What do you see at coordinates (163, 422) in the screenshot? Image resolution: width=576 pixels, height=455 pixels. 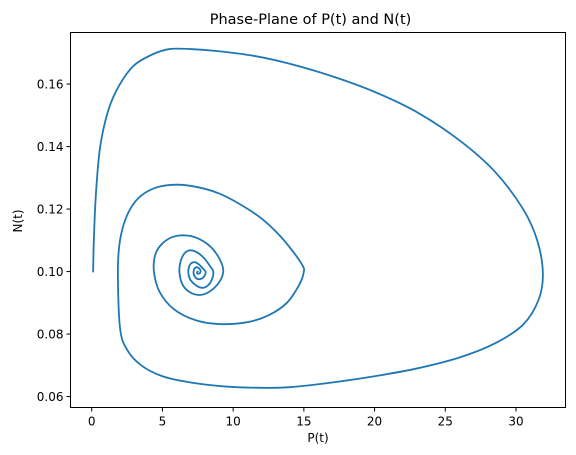 I see `x-tick-label: 5` at bounding box center [163, 422].